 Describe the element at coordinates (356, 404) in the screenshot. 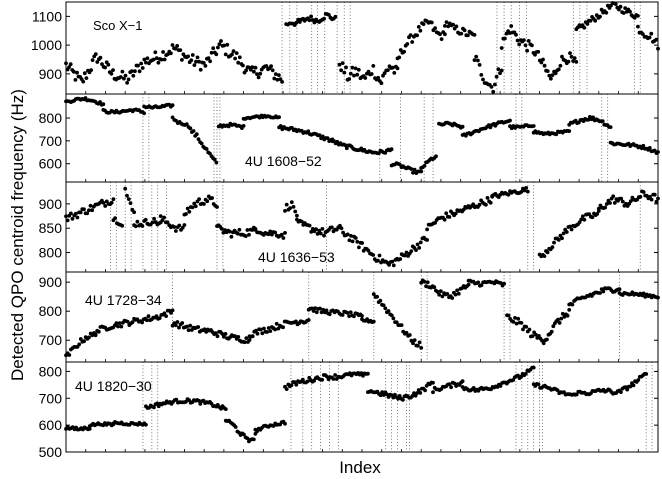

I see `data-points` at that location.